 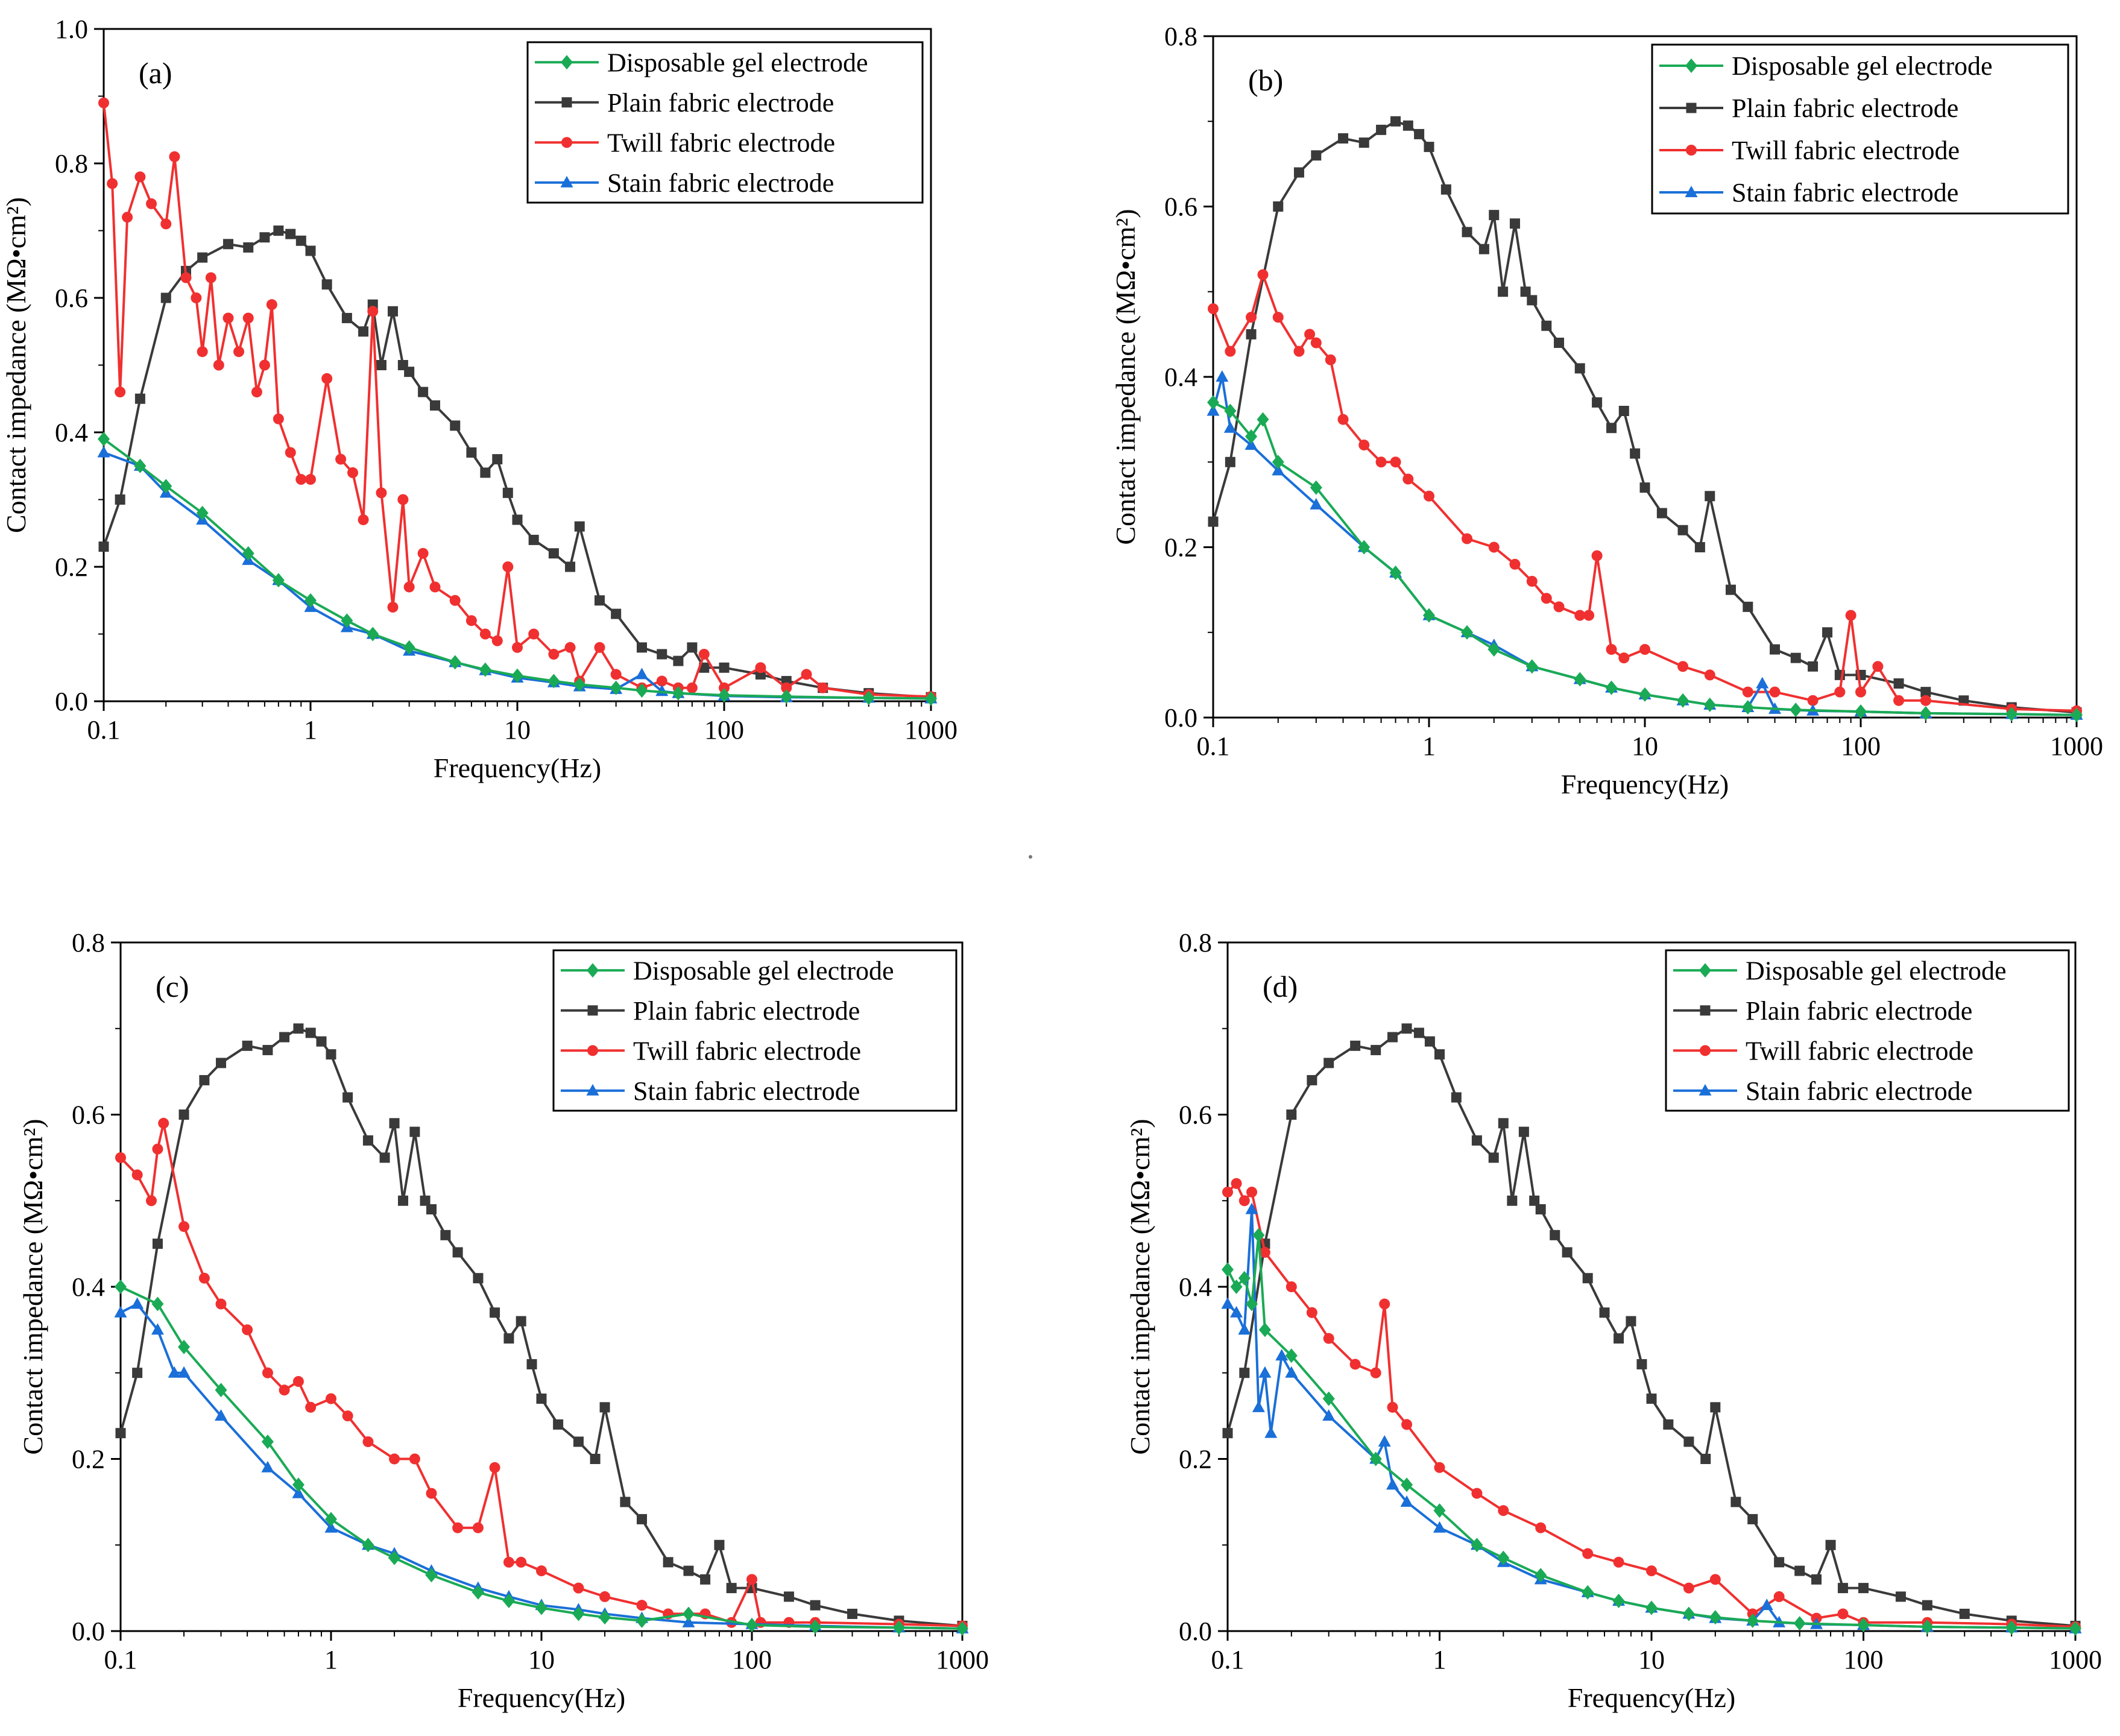 I want to click on y-tick-label: 0.0, so click(x=1180, y=718).